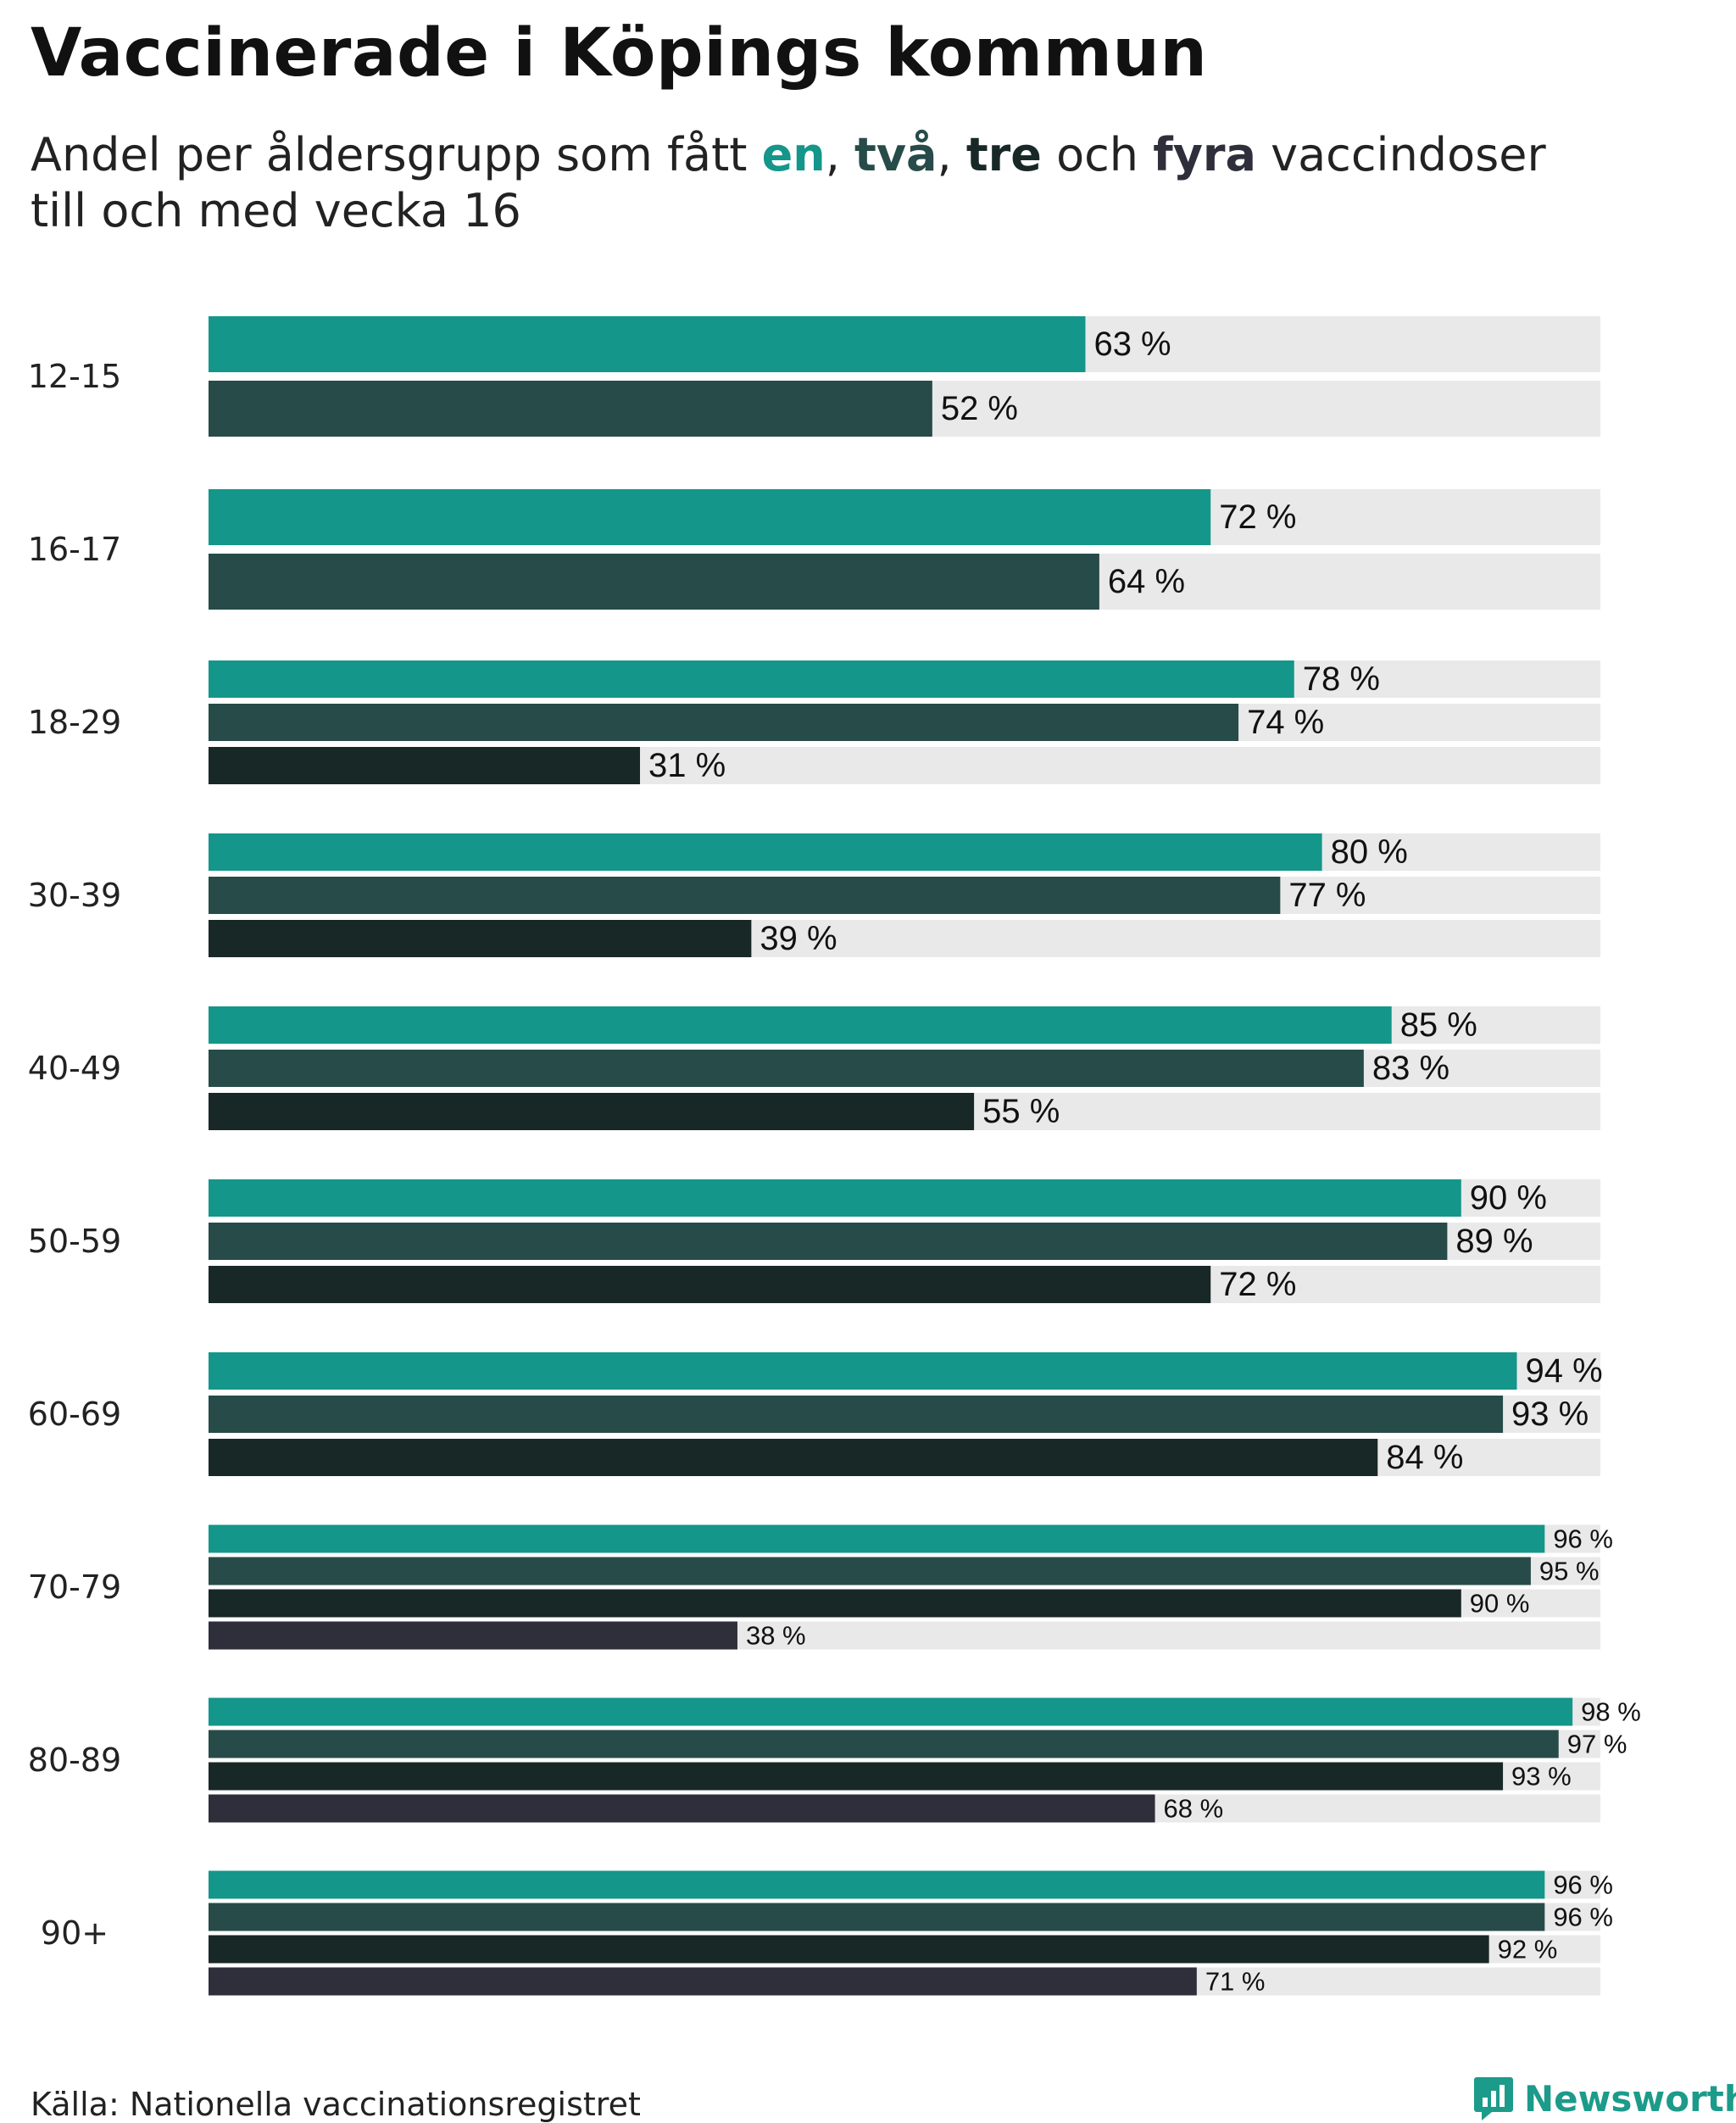 This screenshot has width=1736, height=2123. I want to click on category-label: 60-69, so click(74, 1415).